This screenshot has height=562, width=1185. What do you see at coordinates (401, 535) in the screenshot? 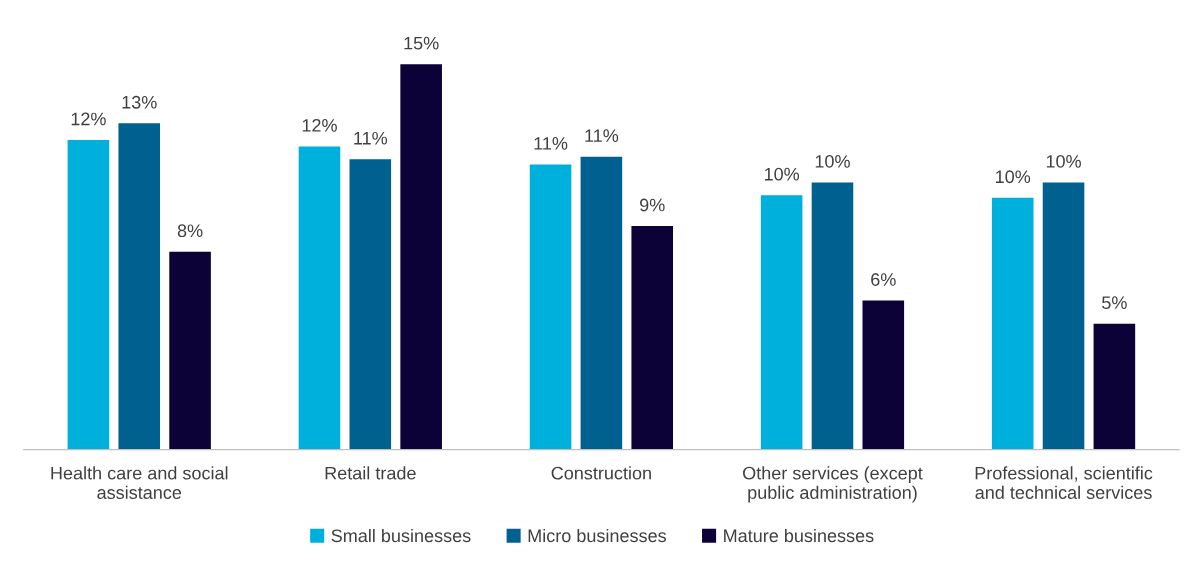
I see `legend-label: Small businesses` at bounding box center [401, 535].